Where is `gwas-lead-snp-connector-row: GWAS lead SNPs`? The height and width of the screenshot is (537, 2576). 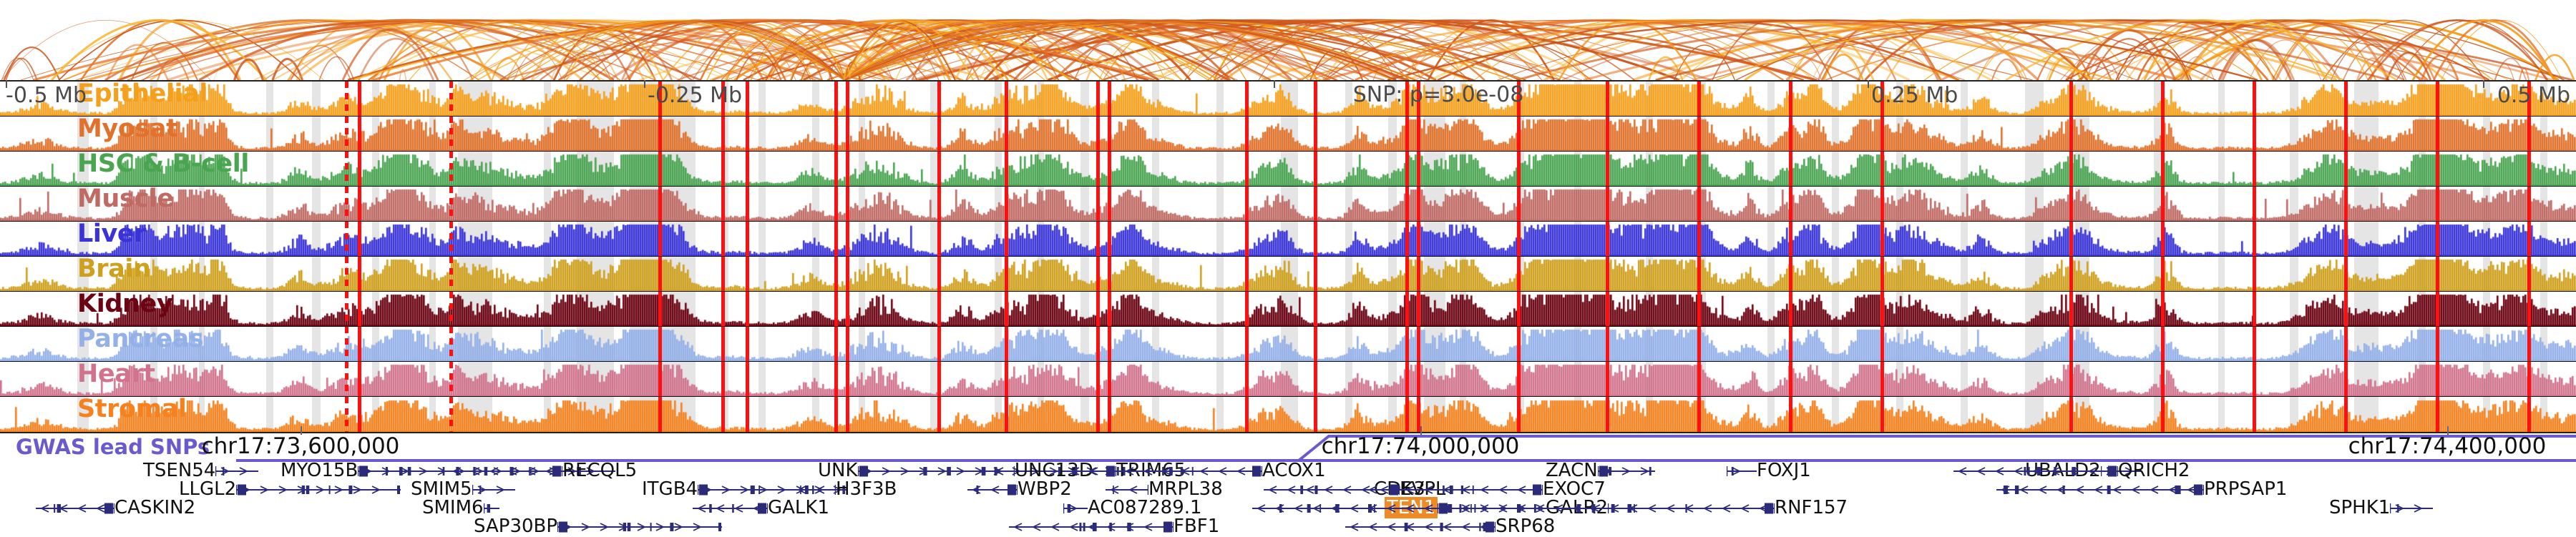
gwas-lead-snp-connector-row: GWAS lead SNPs is located at coordinates (1288, 448).